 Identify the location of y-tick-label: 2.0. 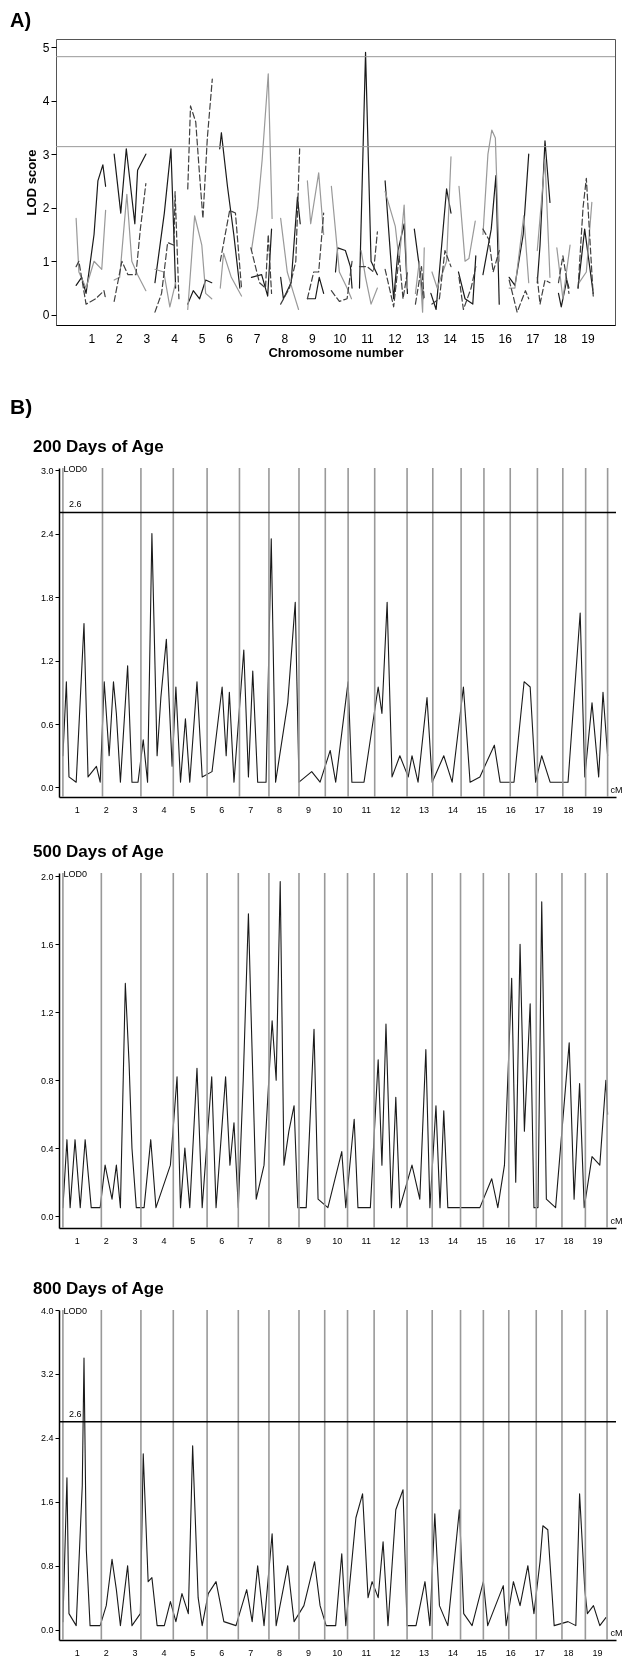
(47, 876).